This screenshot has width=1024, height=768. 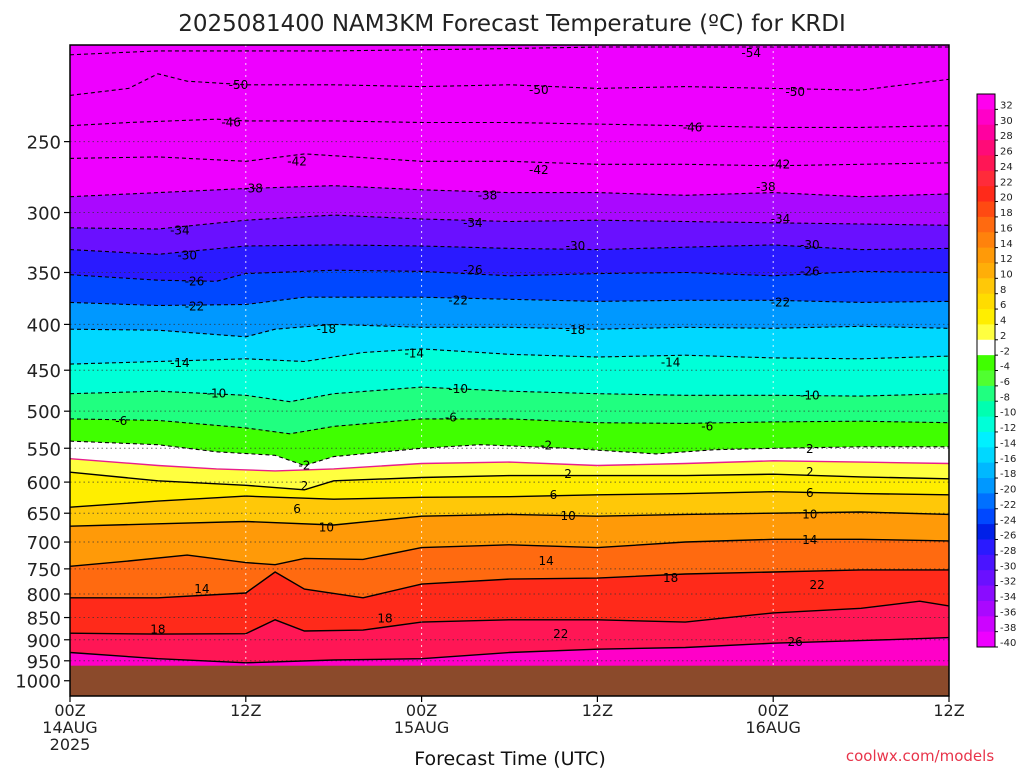 What do you see at coordinates (509, 71) in the screenshot?
I see `band--54-to--50` at bounding box center [509, 71].